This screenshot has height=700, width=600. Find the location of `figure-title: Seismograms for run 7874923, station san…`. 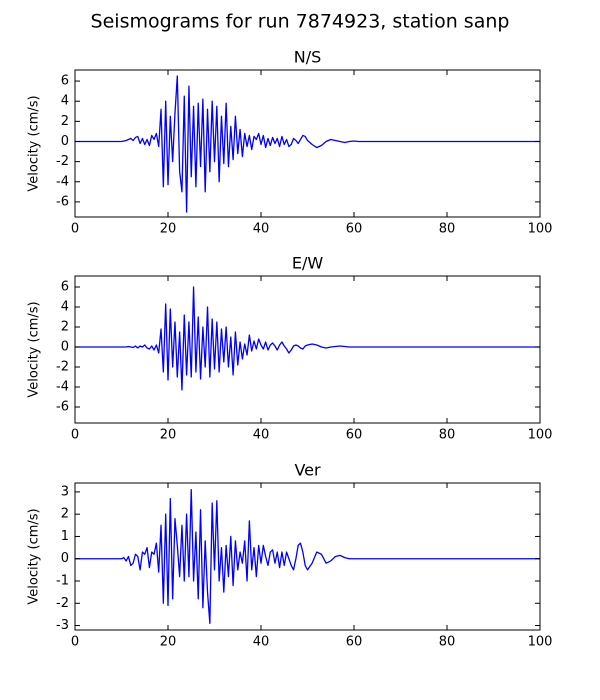

figure-title: Seismograms for run 7874923, station san… is located at coordinates (300, 22).